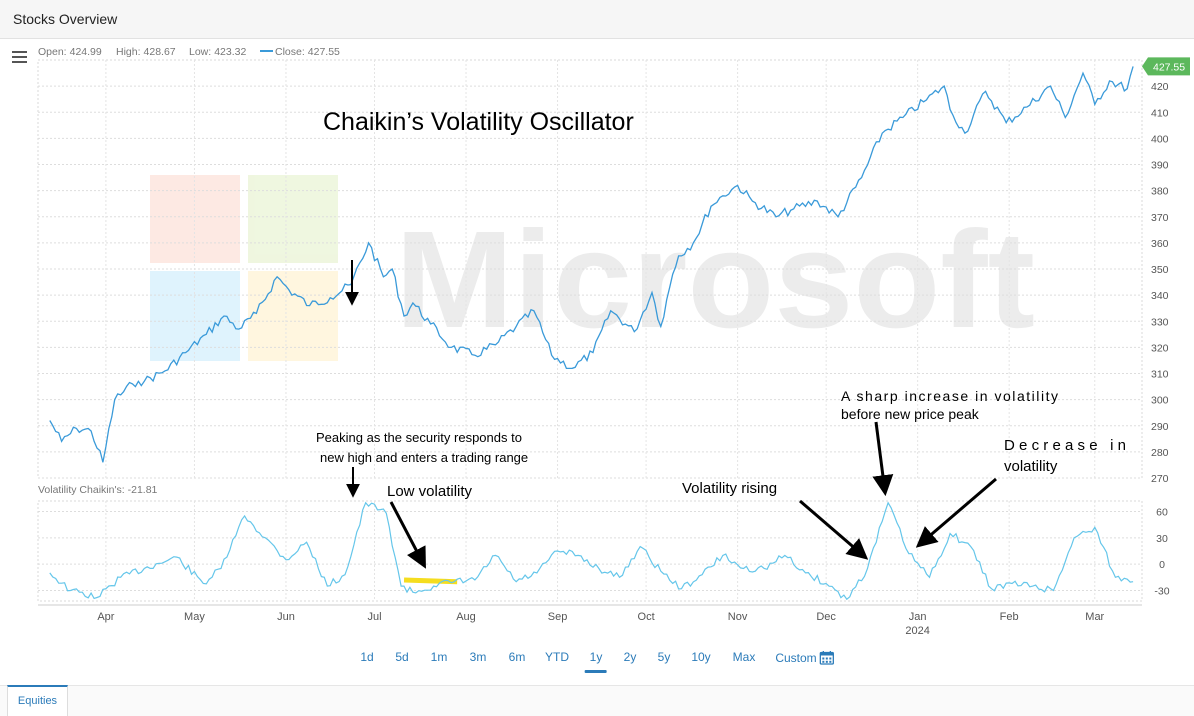  What do you see at coordinates (244, 268) in the screenshot?
I see `microsoft-watermark` at bounding box center [244, 268].